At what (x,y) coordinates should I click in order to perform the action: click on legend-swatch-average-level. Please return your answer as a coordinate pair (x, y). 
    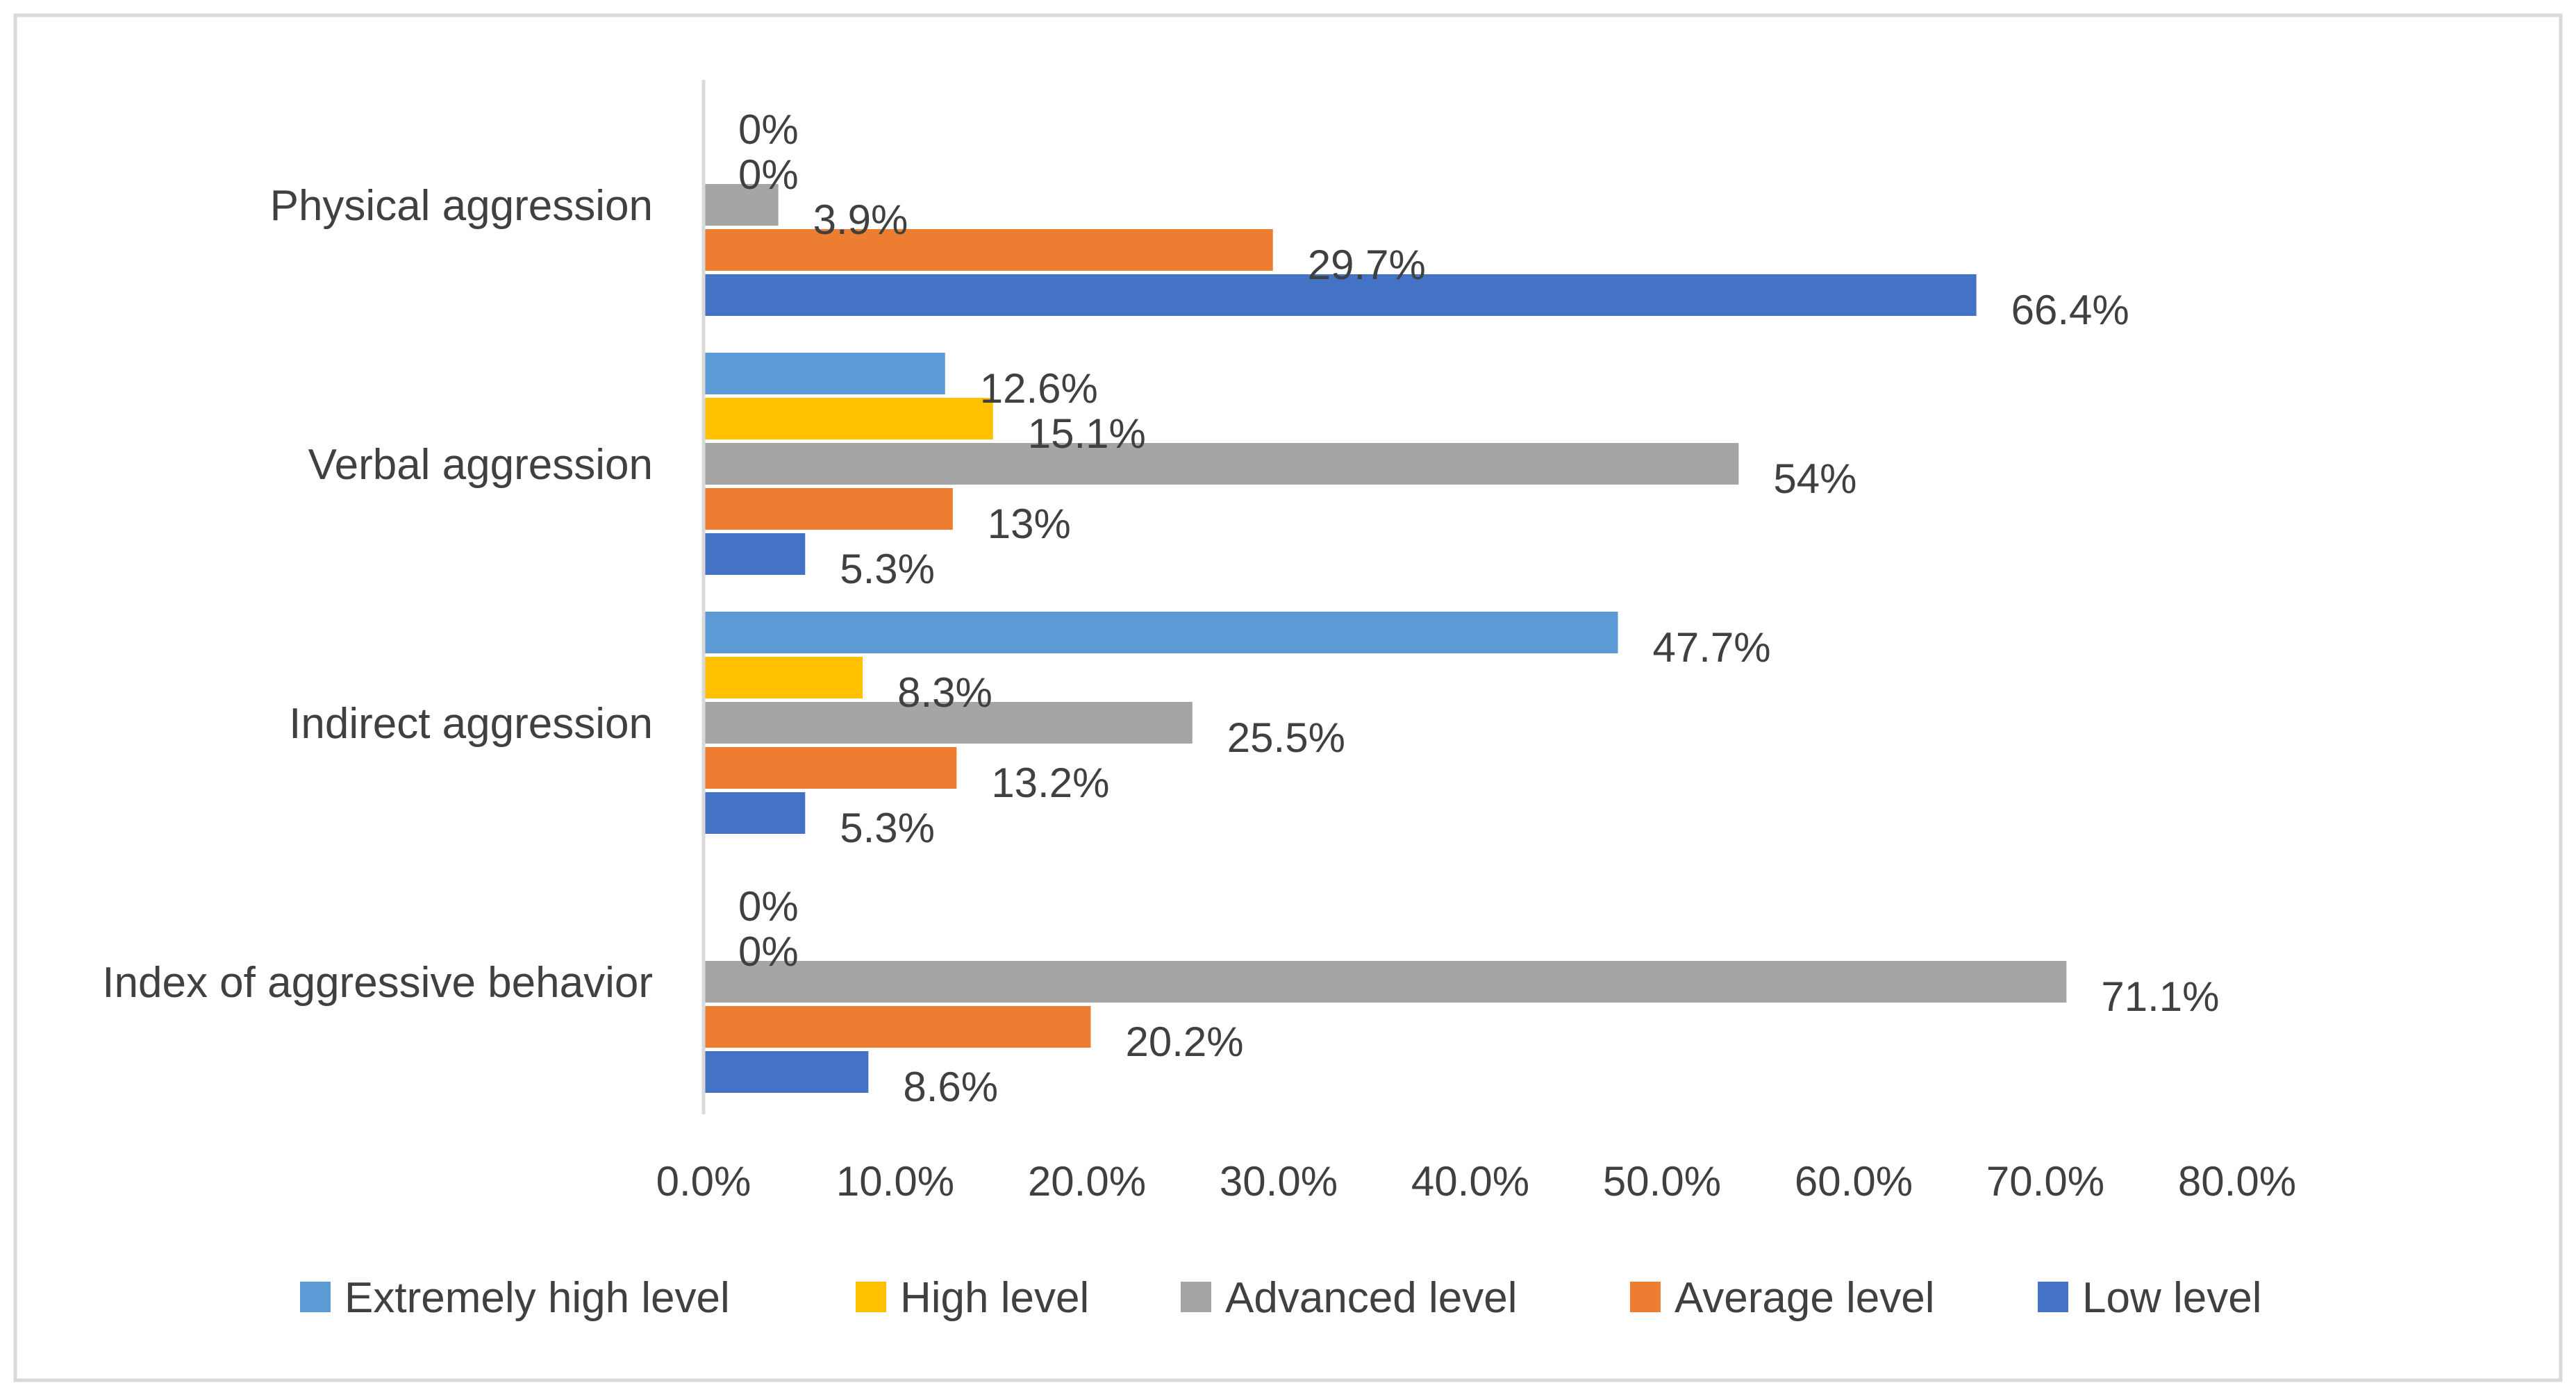
    Looking at the image, I should click on (1645, 1297).